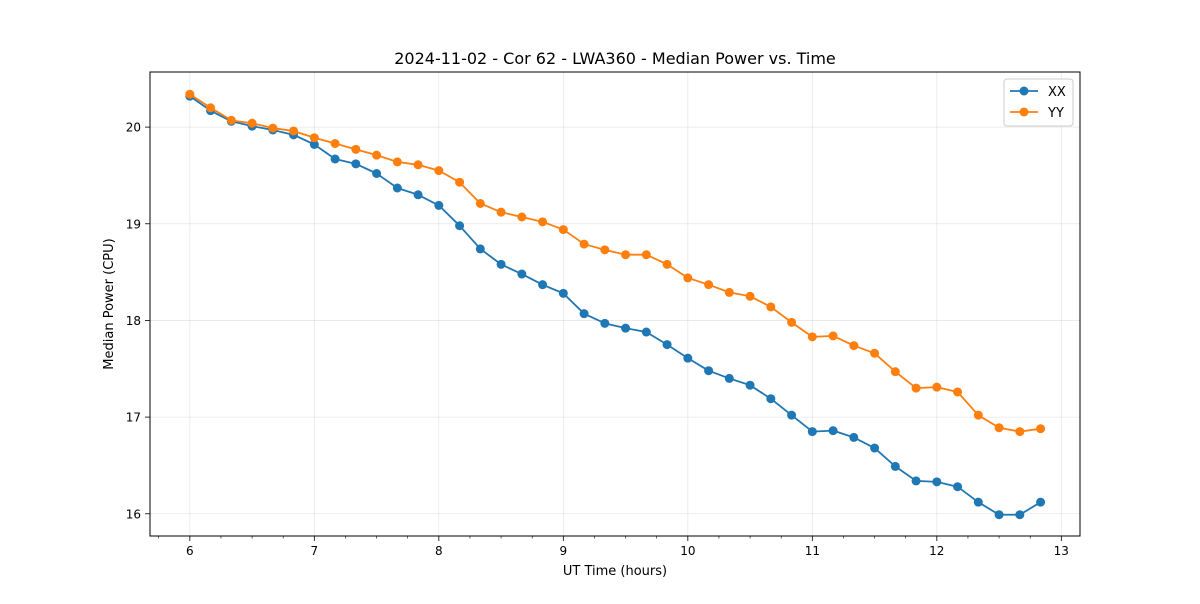  Describe the element at coordinates (439, 551) in the screenshot. I see `x-tick-label: 8` at that location.